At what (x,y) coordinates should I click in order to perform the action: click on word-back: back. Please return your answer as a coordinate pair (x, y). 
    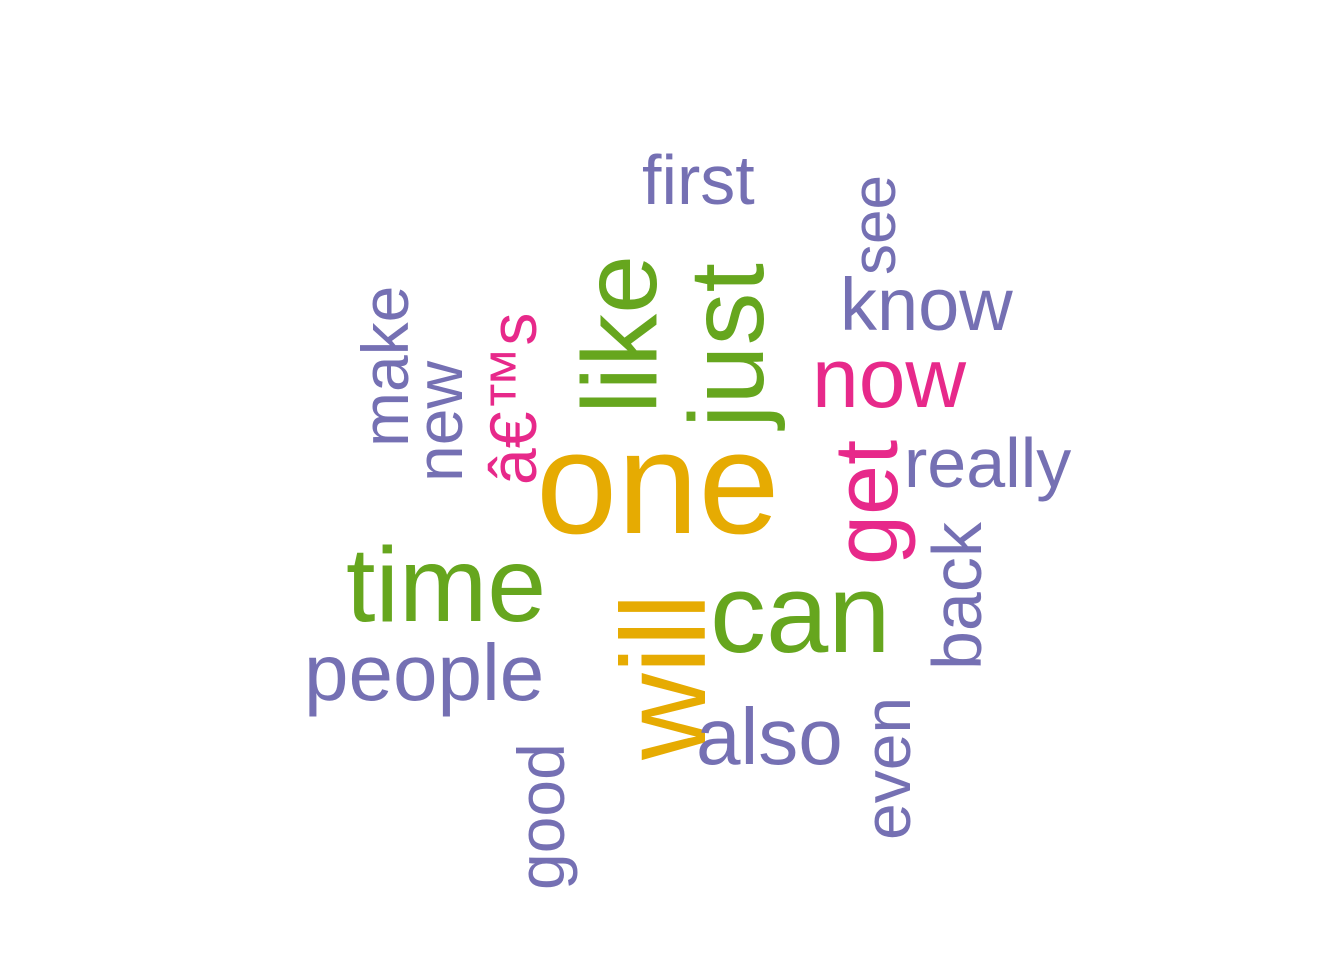
    Looking at the image, I should click on (957, 596).